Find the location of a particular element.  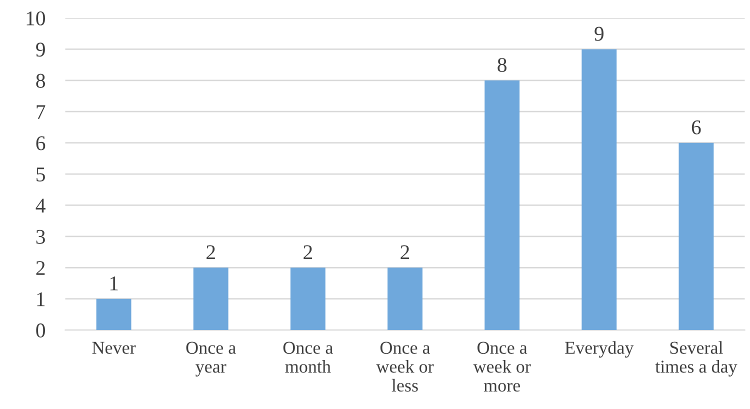

y-tick-label: 5 is located at coordinates (40, 175).